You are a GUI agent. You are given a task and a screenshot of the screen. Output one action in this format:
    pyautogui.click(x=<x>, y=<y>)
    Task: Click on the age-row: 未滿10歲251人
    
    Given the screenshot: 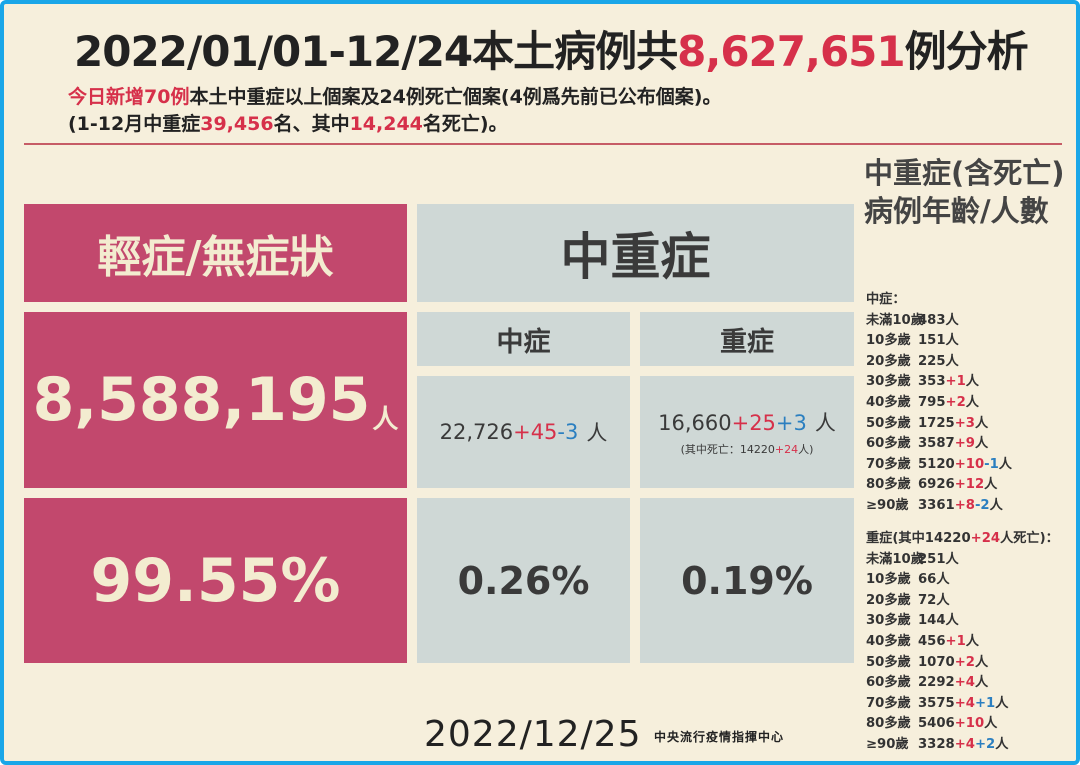 What is the action you would take?
    pyautogui.click(x=912, y=559)
    